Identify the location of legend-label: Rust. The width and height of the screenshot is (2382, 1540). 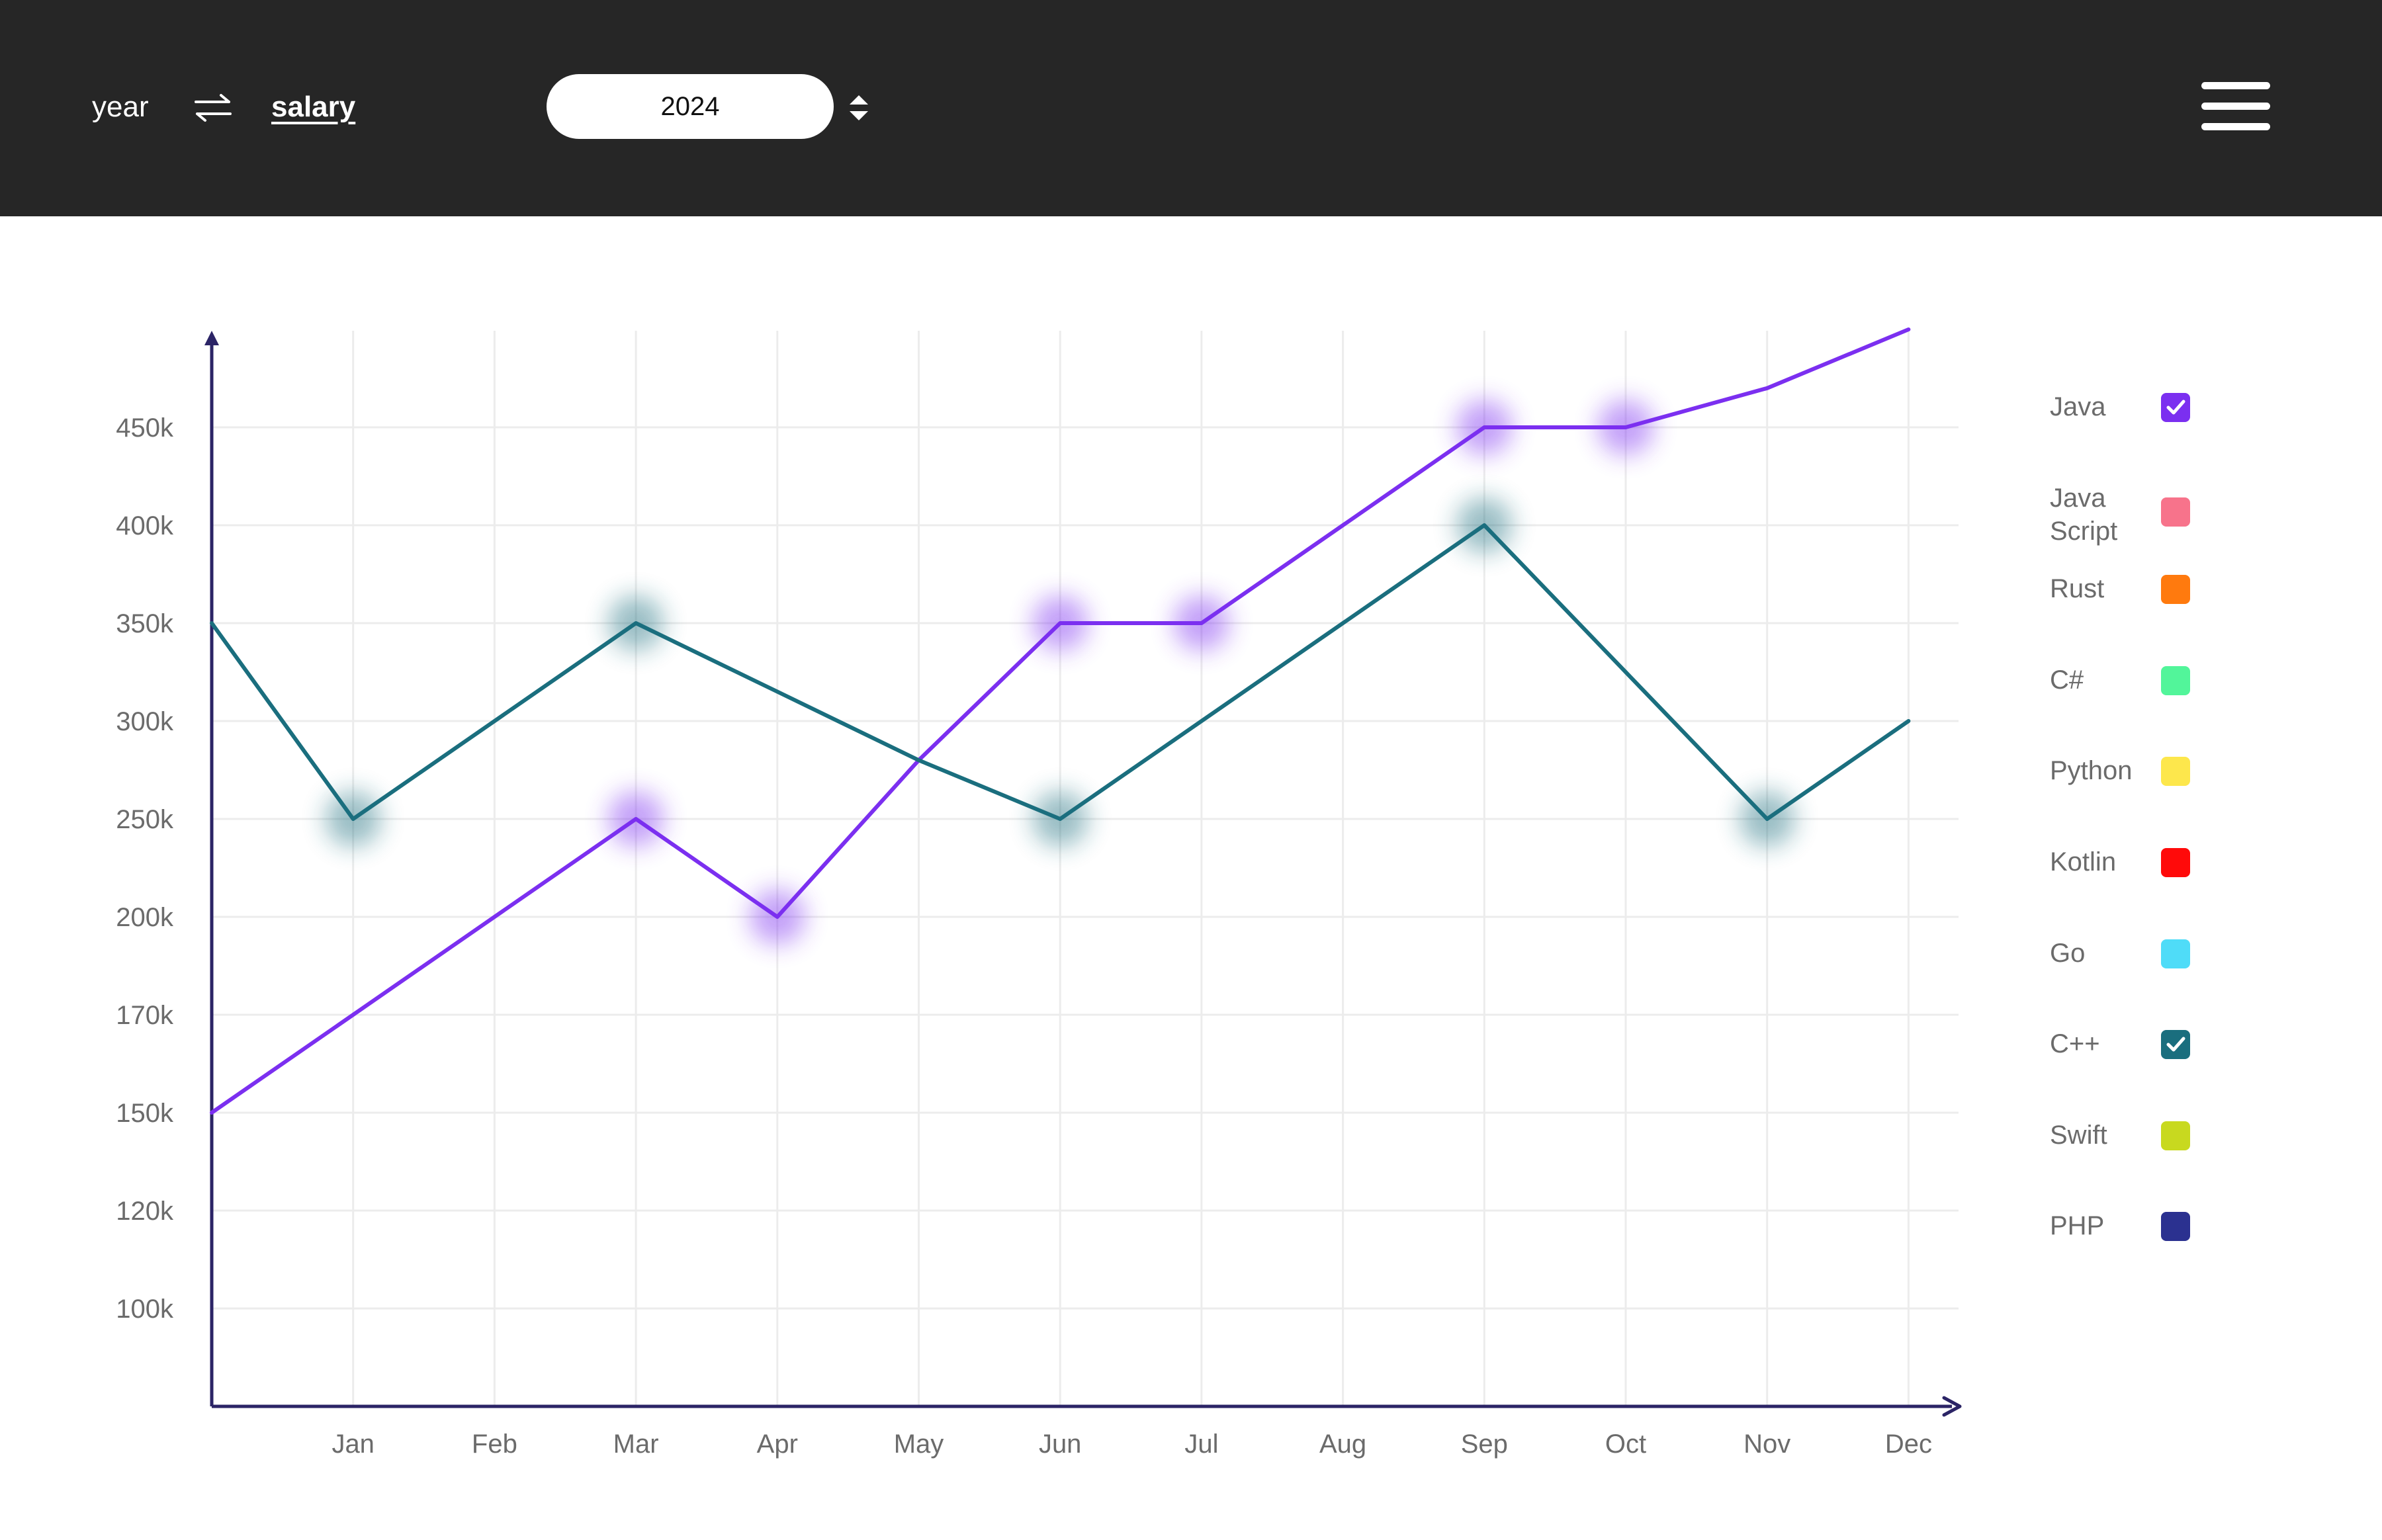
(2077, 589).